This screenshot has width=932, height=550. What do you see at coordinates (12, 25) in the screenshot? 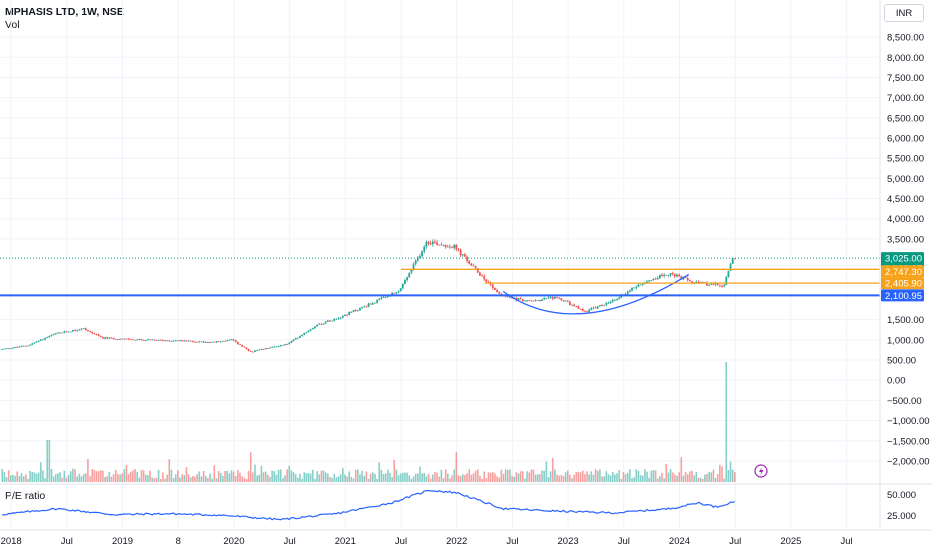
I see `volume-label: Vol` at bounding box center [12, 25].